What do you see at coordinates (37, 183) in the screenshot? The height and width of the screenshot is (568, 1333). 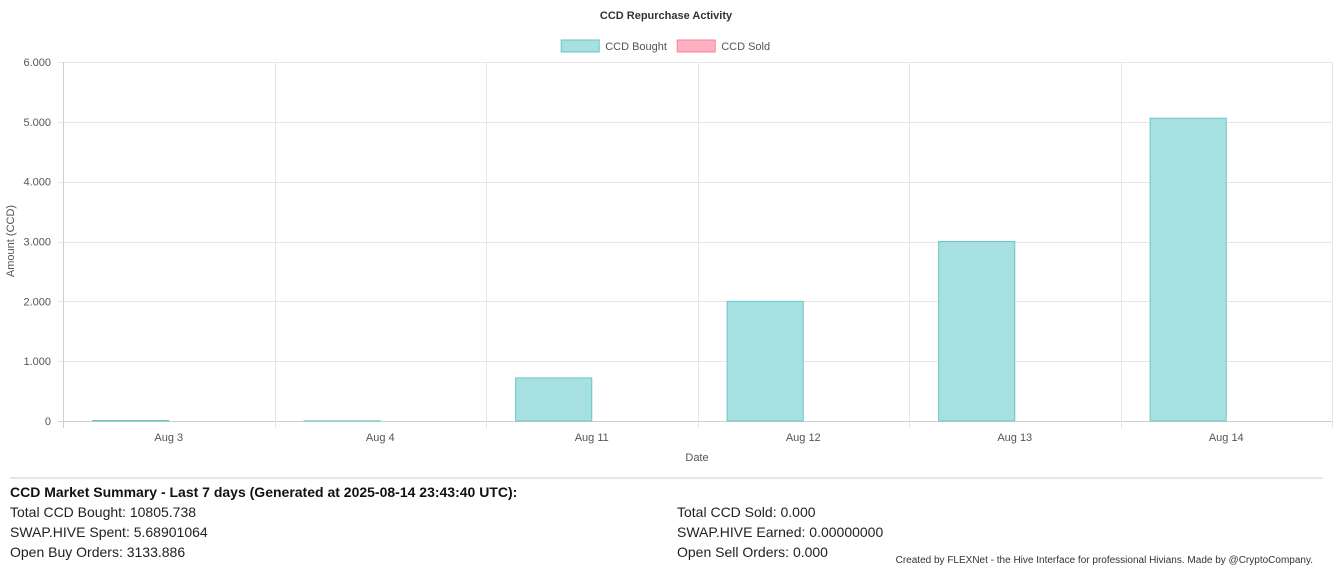 I see `y-tick-label: 4.000` at bounding box center [37, 183].